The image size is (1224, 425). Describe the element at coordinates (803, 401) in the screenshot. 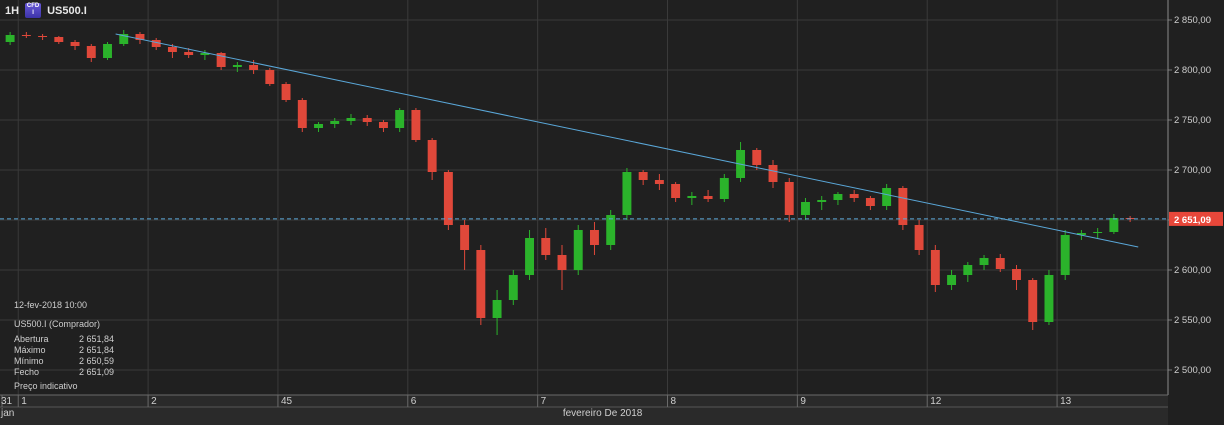

I see `x-tick-label: 9` at that location.